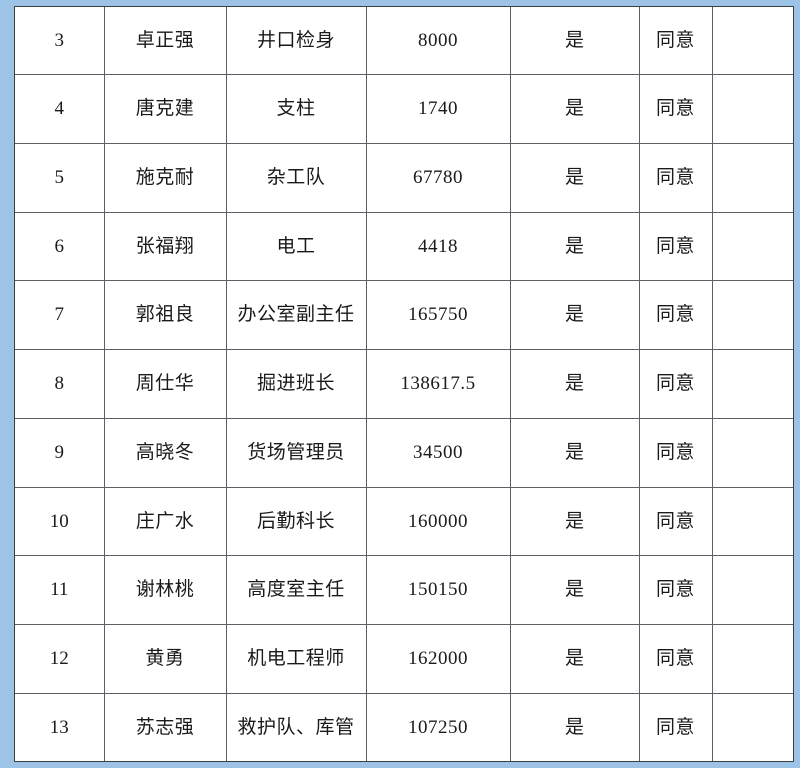 The image size is (800, 768). I want to click on cell-amount: 107250, so click(438, 726).